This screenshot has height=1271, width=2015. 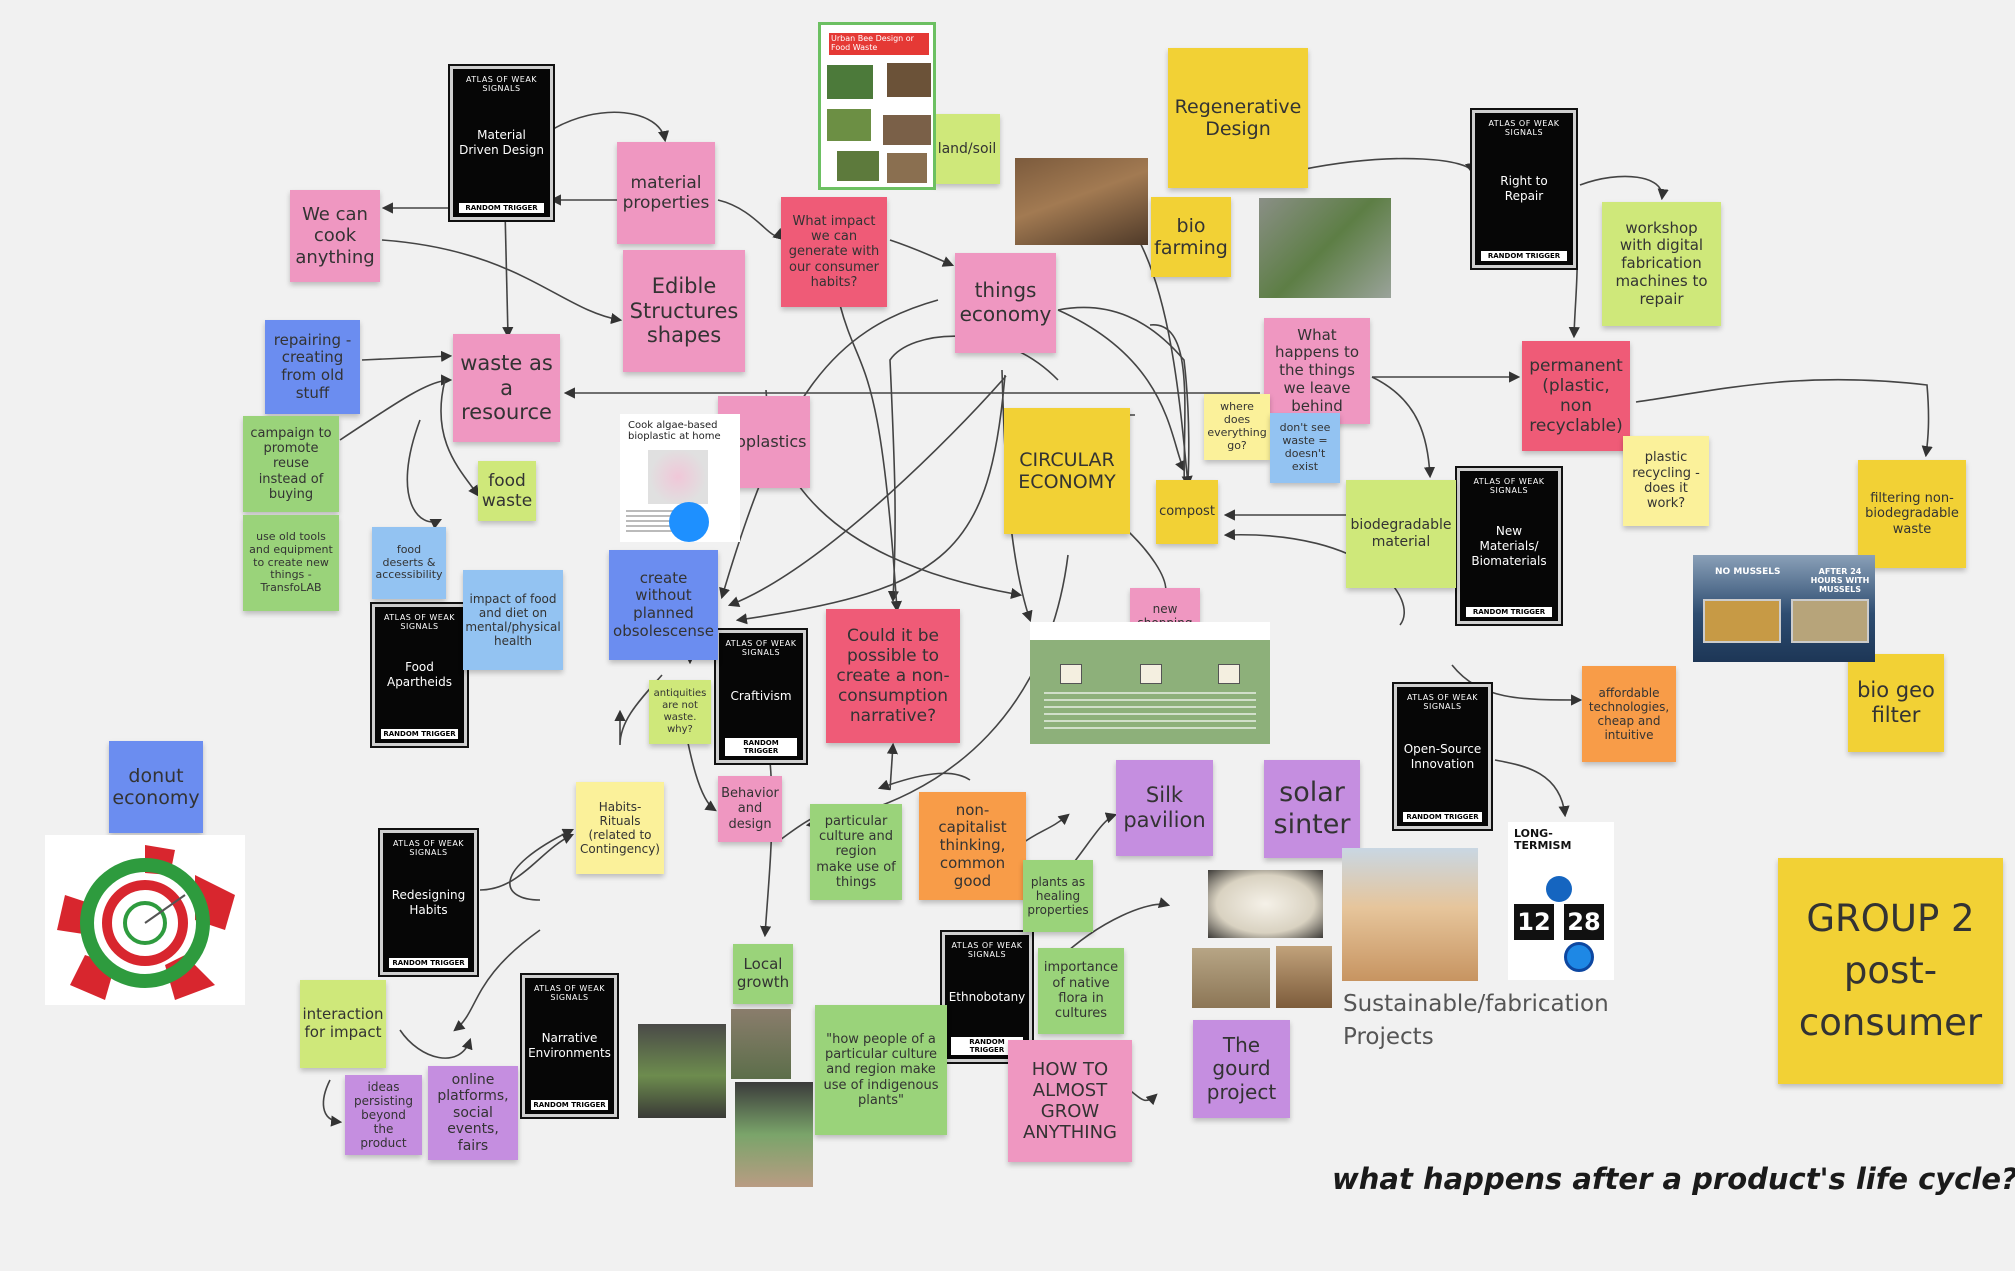 What do you see at coordinates (761, 1044) in the screenshot?
I see `photo-growing-setup` at bounding box center [761, 1044].